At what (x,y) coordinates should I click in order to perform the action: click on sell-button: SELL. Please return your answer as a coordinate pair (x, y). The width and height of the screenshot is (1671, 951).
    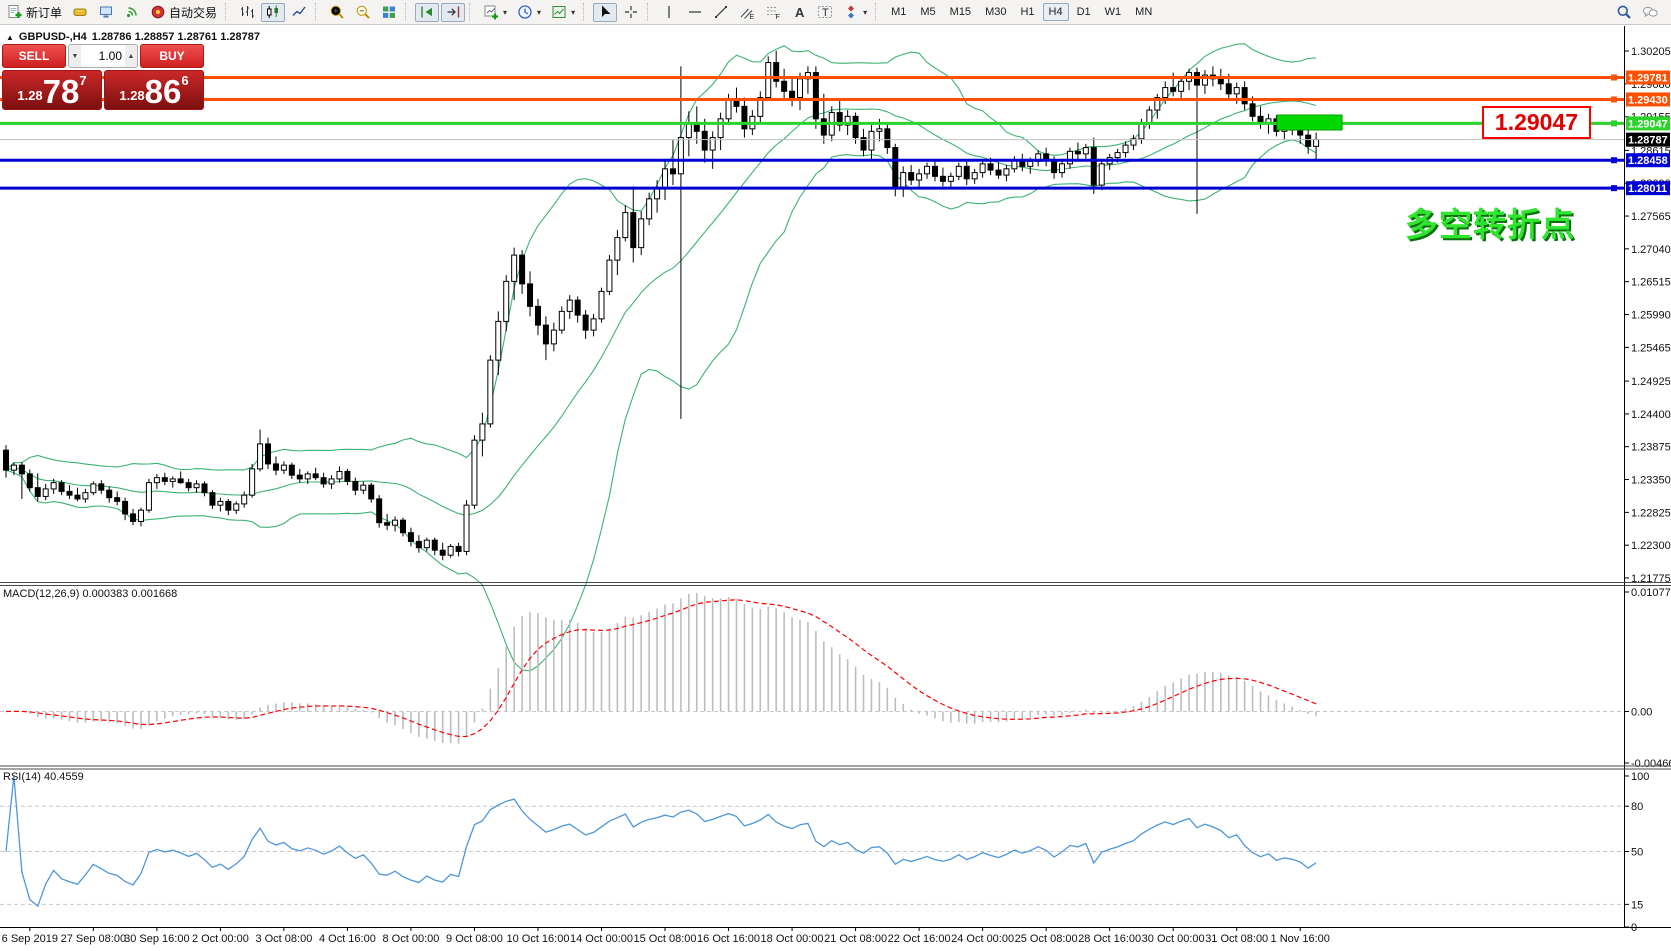
    Looking at the image, I should click on (34, 56).